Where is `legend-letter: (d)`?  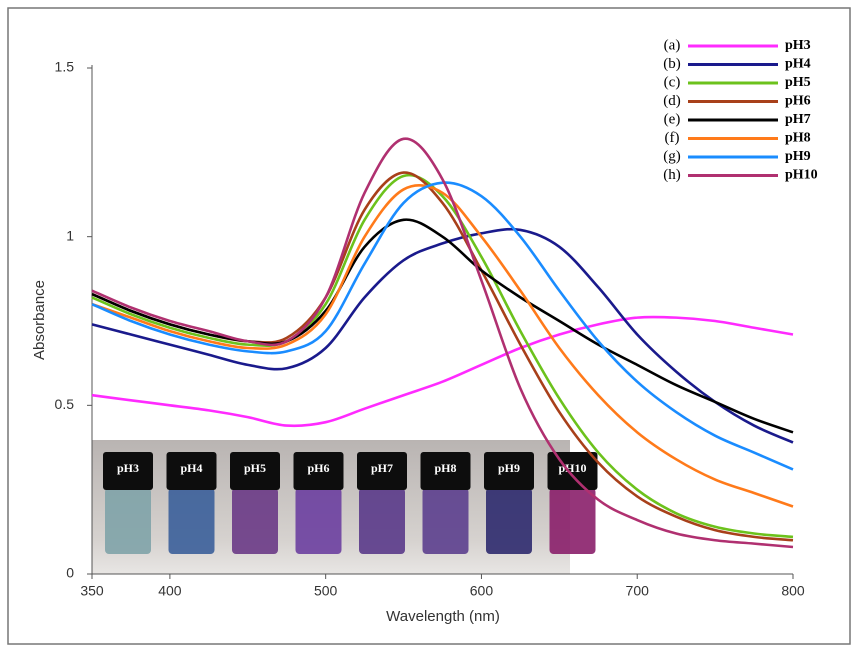
legend-letter: (d) is located at coordinates (672, 101).